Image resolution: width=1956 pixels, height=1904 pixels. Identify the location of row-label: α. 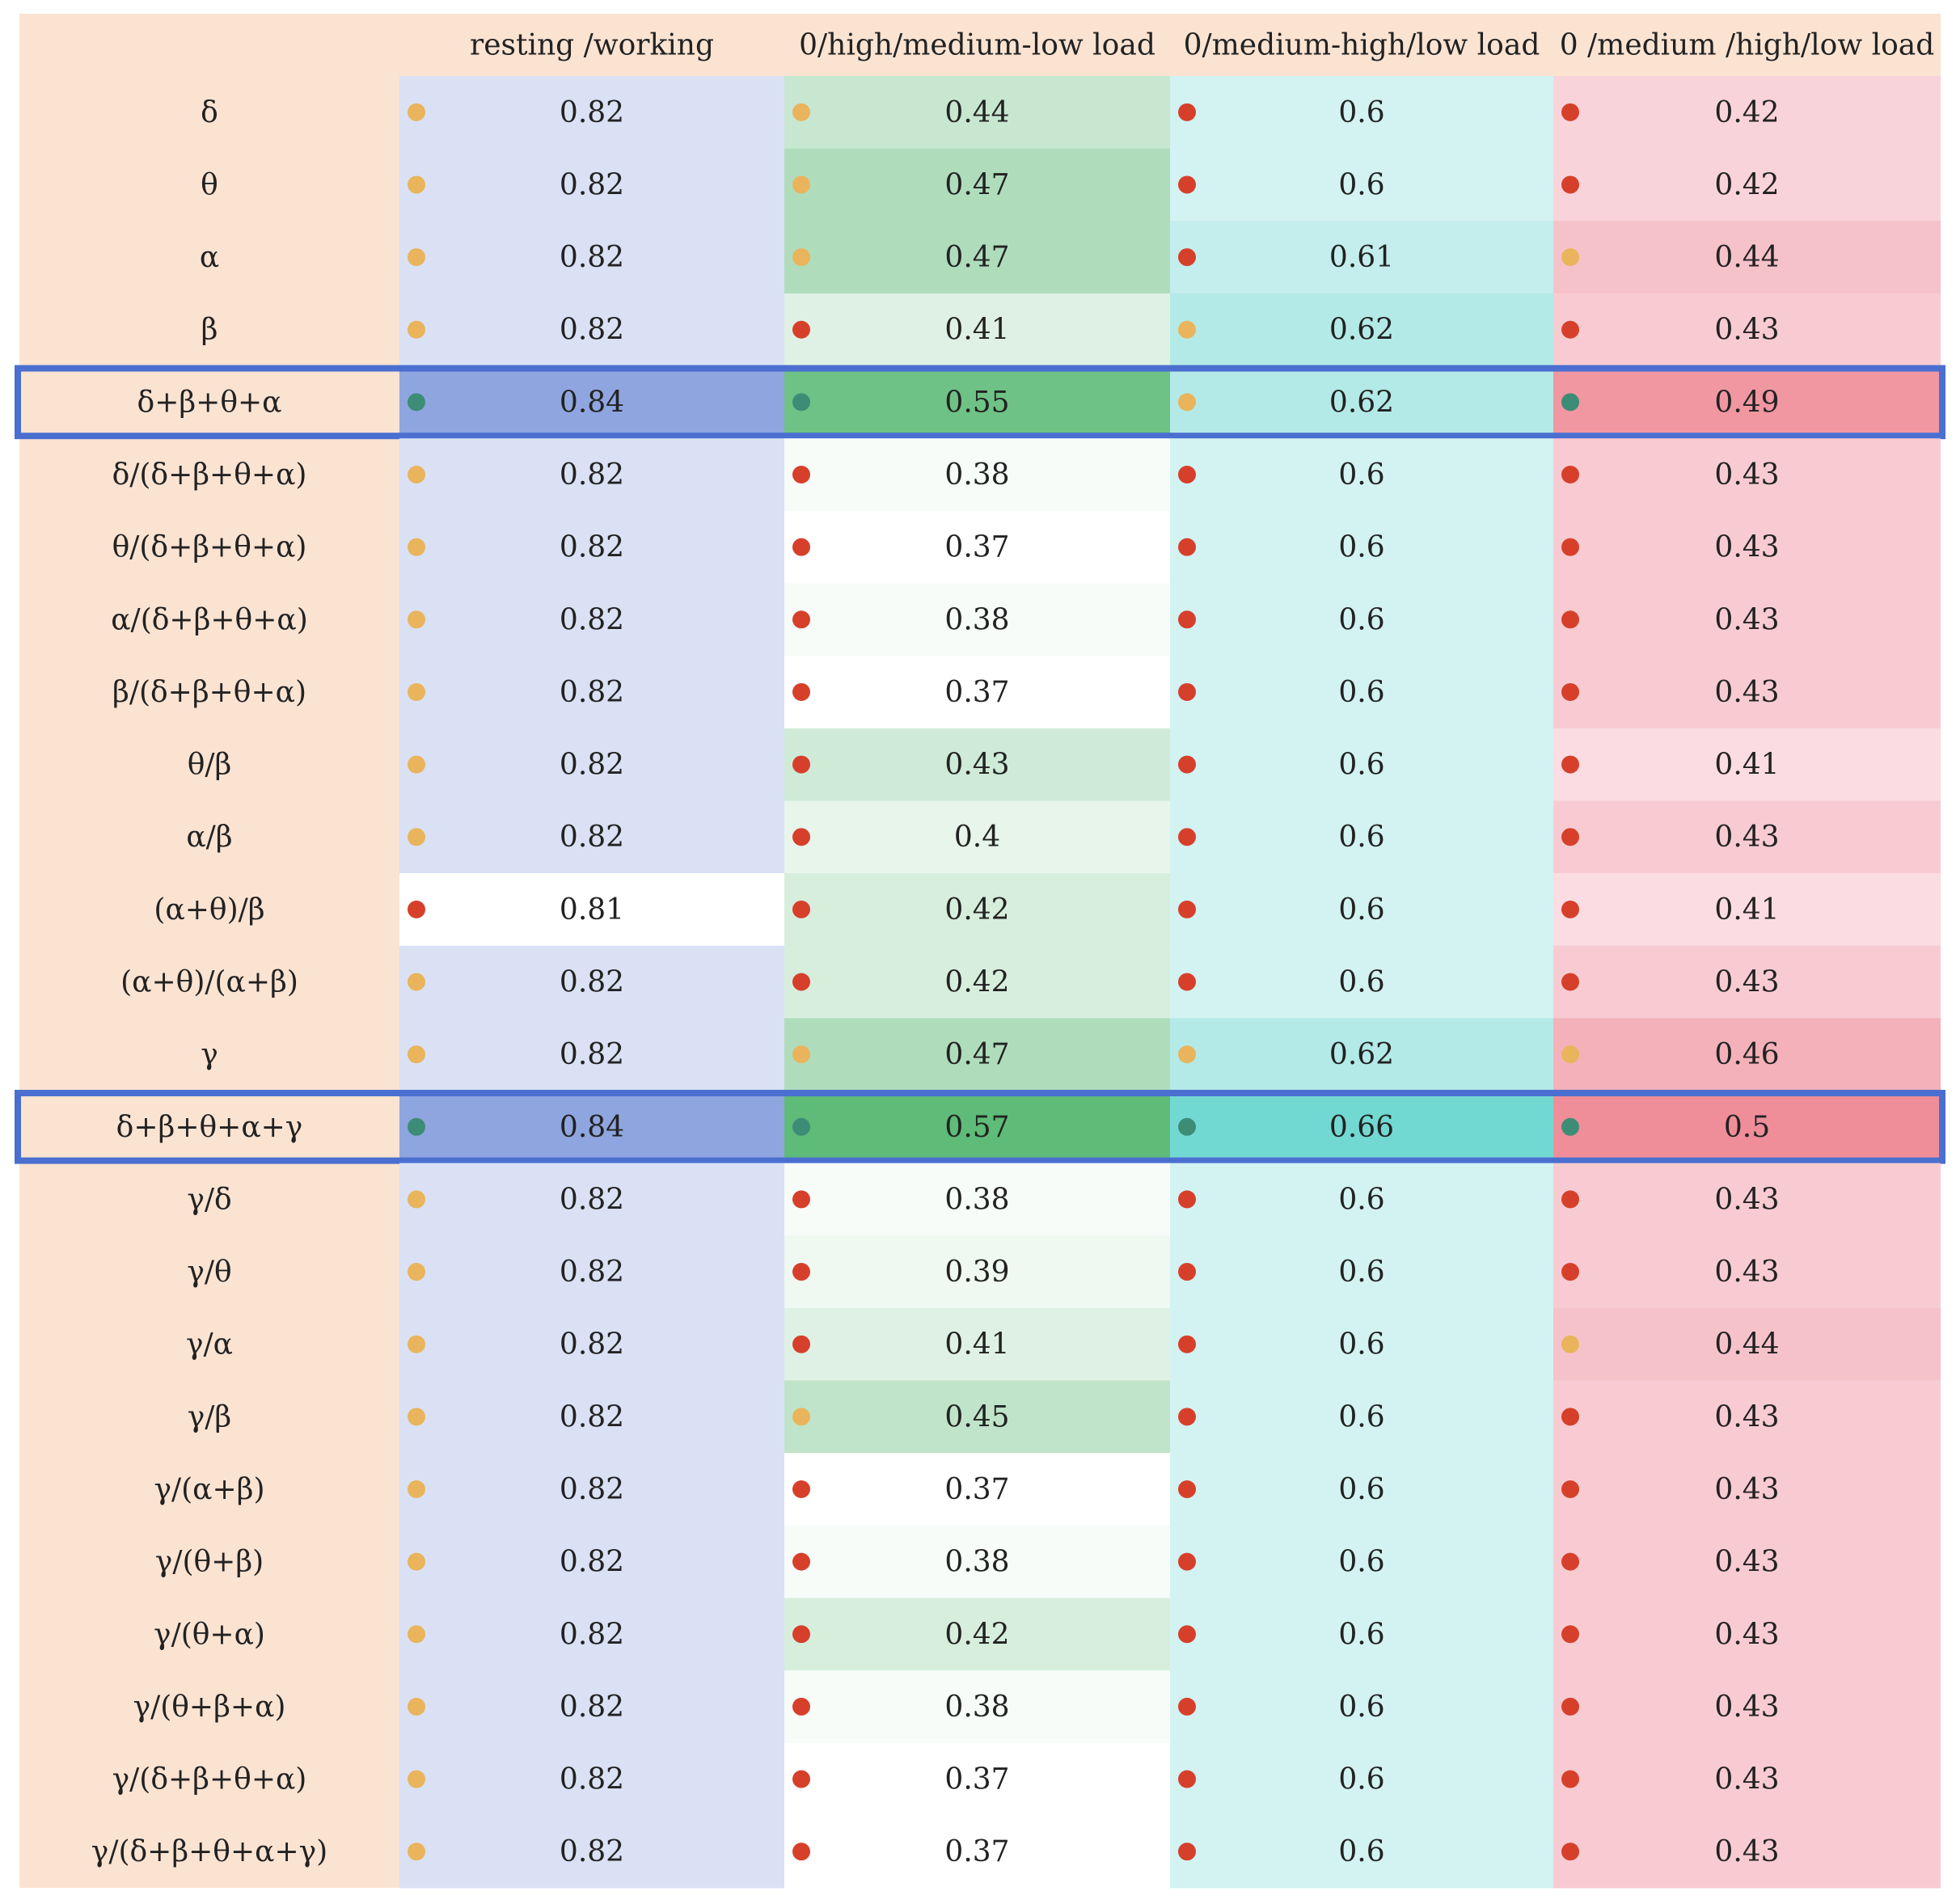
(209, 257).